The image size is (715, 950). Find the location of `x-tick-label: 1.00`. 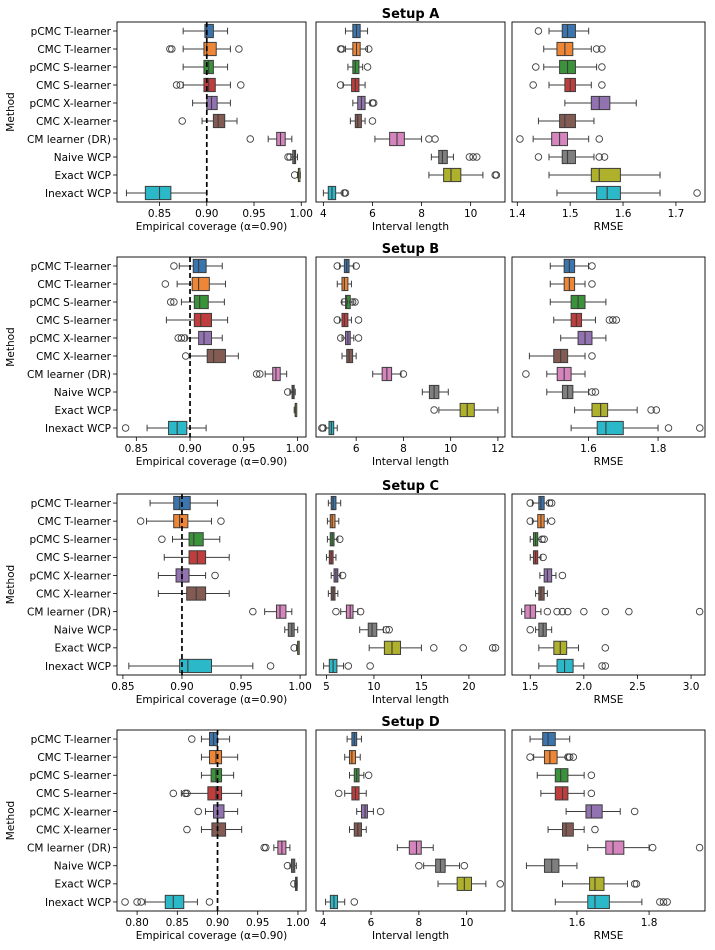

x-tick-label: 1.00 is located at coordinates (301, 214).